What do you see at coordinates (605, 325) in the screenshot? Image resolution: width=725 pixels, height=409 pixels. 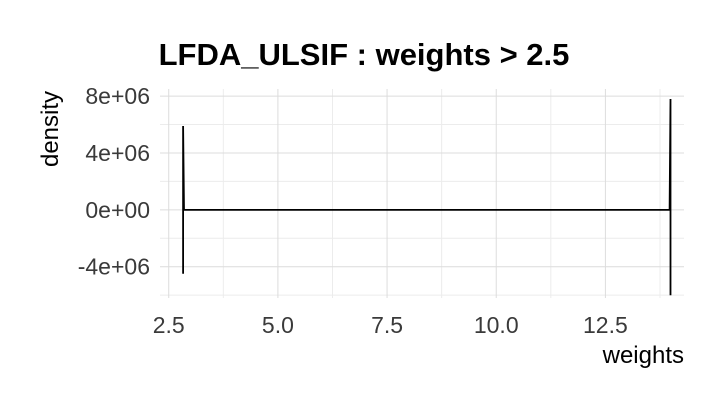 I see `x-tick-label: 12.5` at bounding box center [605, 325].